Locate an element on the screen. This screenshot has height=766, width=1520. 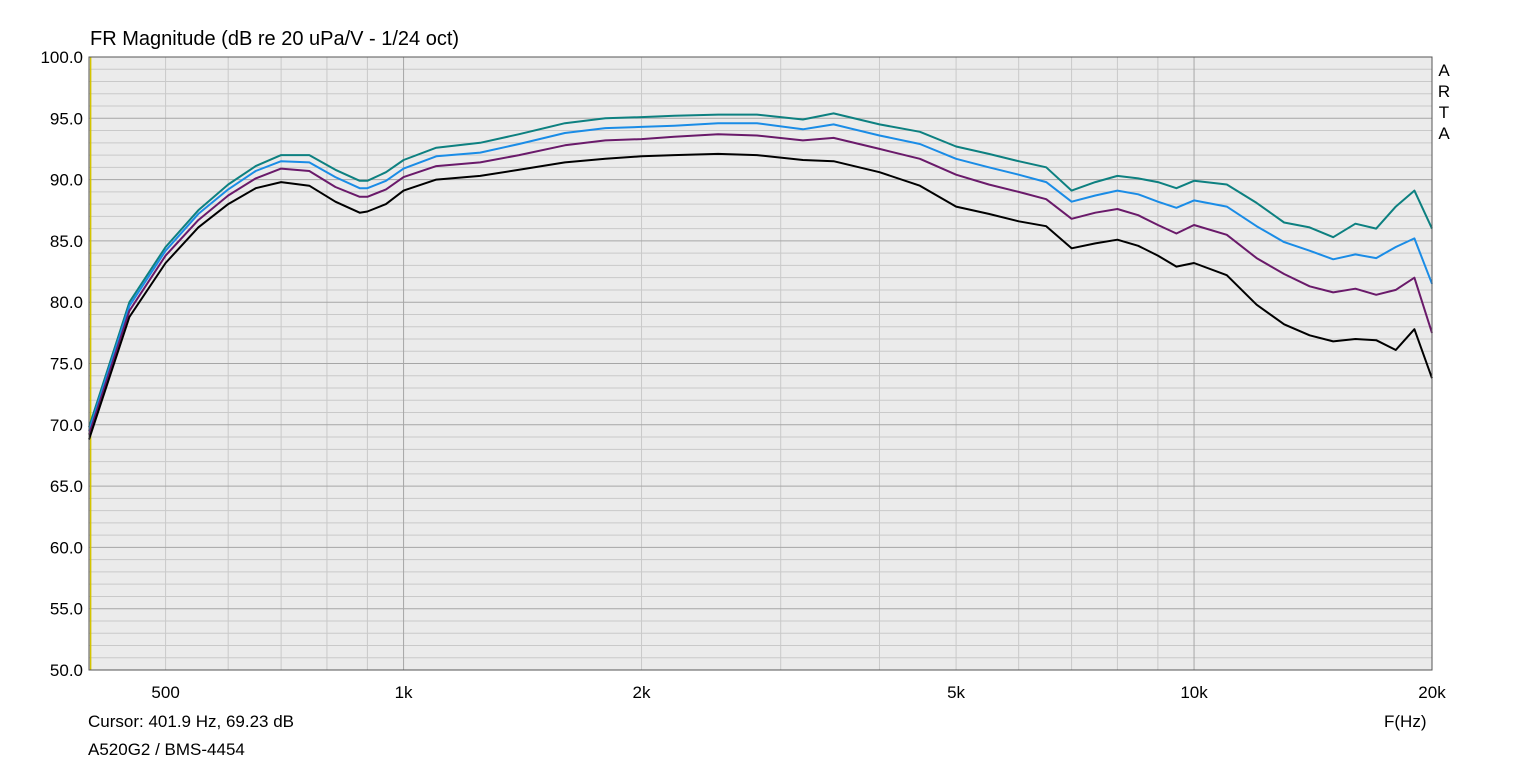
arta-brand-label: A R T A is located at coordinates (1444, 102).